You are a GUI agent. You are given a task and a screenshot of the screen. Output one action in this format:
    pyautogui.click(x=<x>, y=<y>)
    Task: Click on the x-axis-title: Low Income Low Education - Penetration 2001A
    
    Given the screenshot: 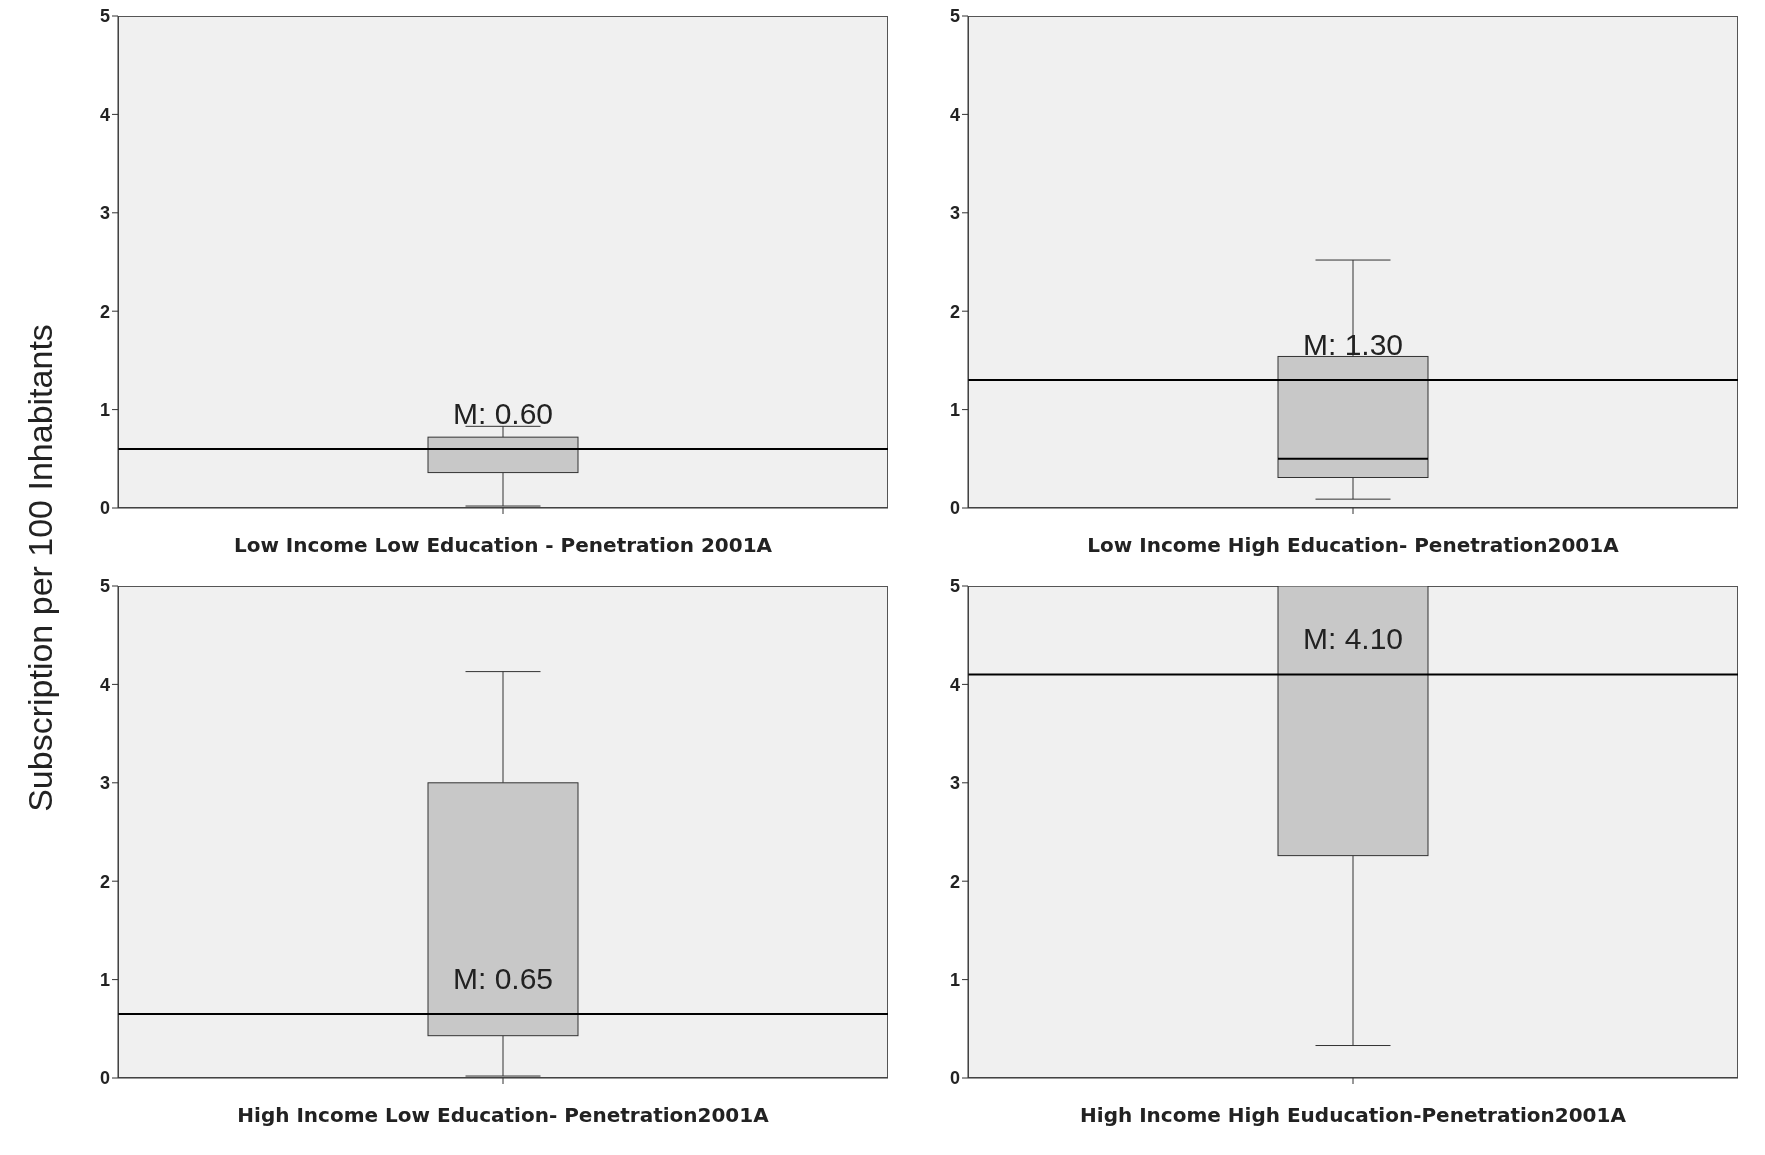 What is the action you would take?
    pyautogui.click(x=503, y=545)
    